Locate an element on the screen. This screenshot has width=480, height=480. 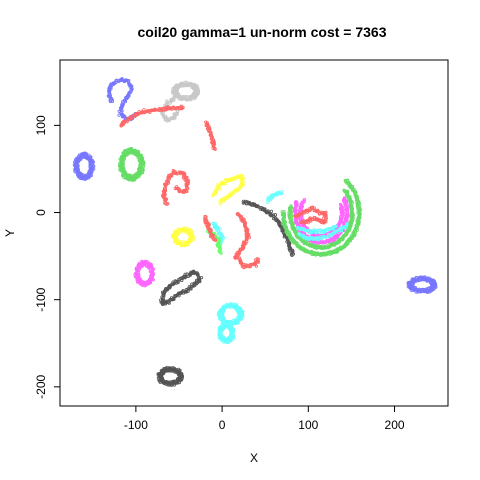
x-tick-label: 200 is located at coordinates (395, 425).